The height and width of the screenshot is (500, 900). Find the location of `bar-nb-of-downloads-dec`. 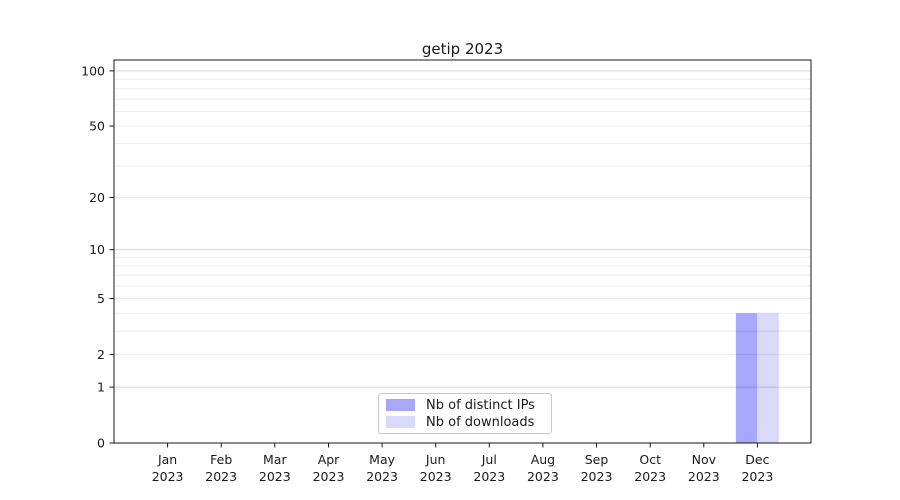

bar-nb-of-downloads-dec is located at coordinates (768, 378).